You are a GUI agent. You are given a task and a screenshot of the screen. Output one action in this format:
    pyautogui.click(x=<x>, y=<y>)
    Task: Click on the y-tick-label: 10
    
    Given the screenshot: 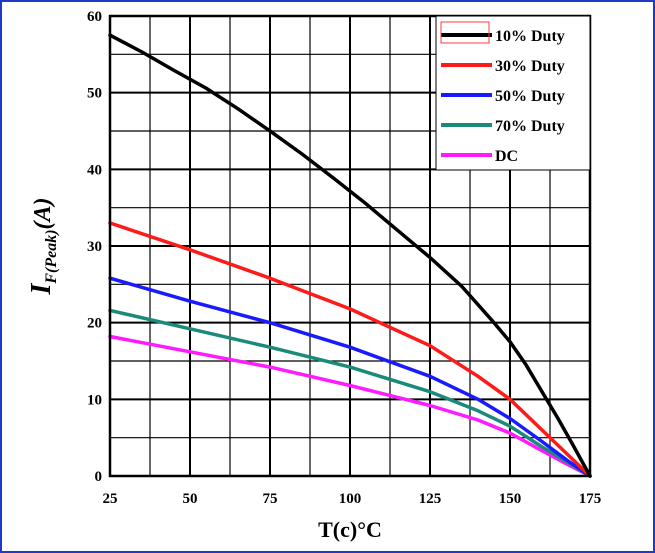 What is the action you would take?
    pyautogui.click(x=94, y=400)
    